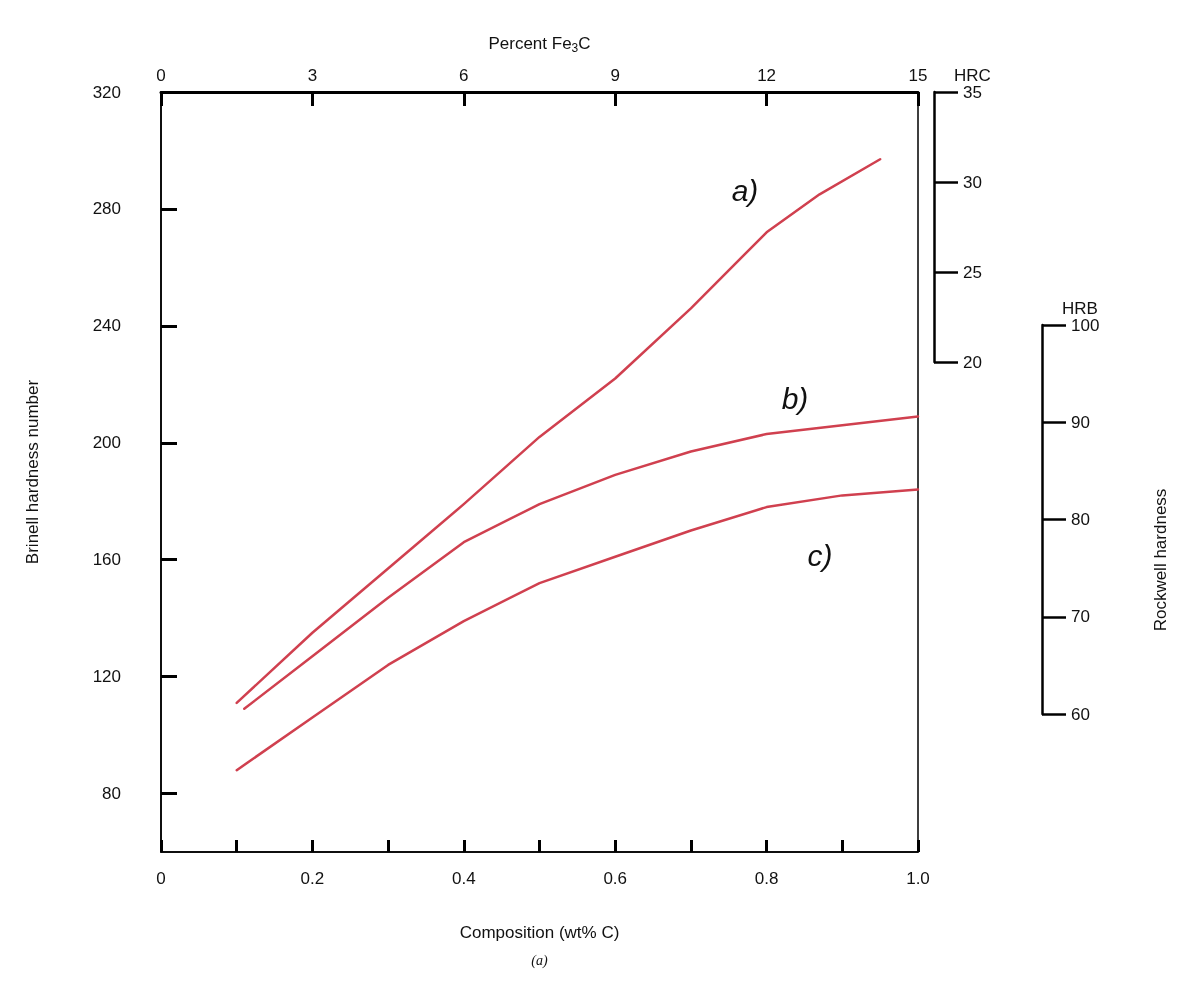 This screenshot has width=1189, height=985. Describe the element at coordinates (1080, 308) in the screenshot. I see `y3-axis-title: HRB` at that location.